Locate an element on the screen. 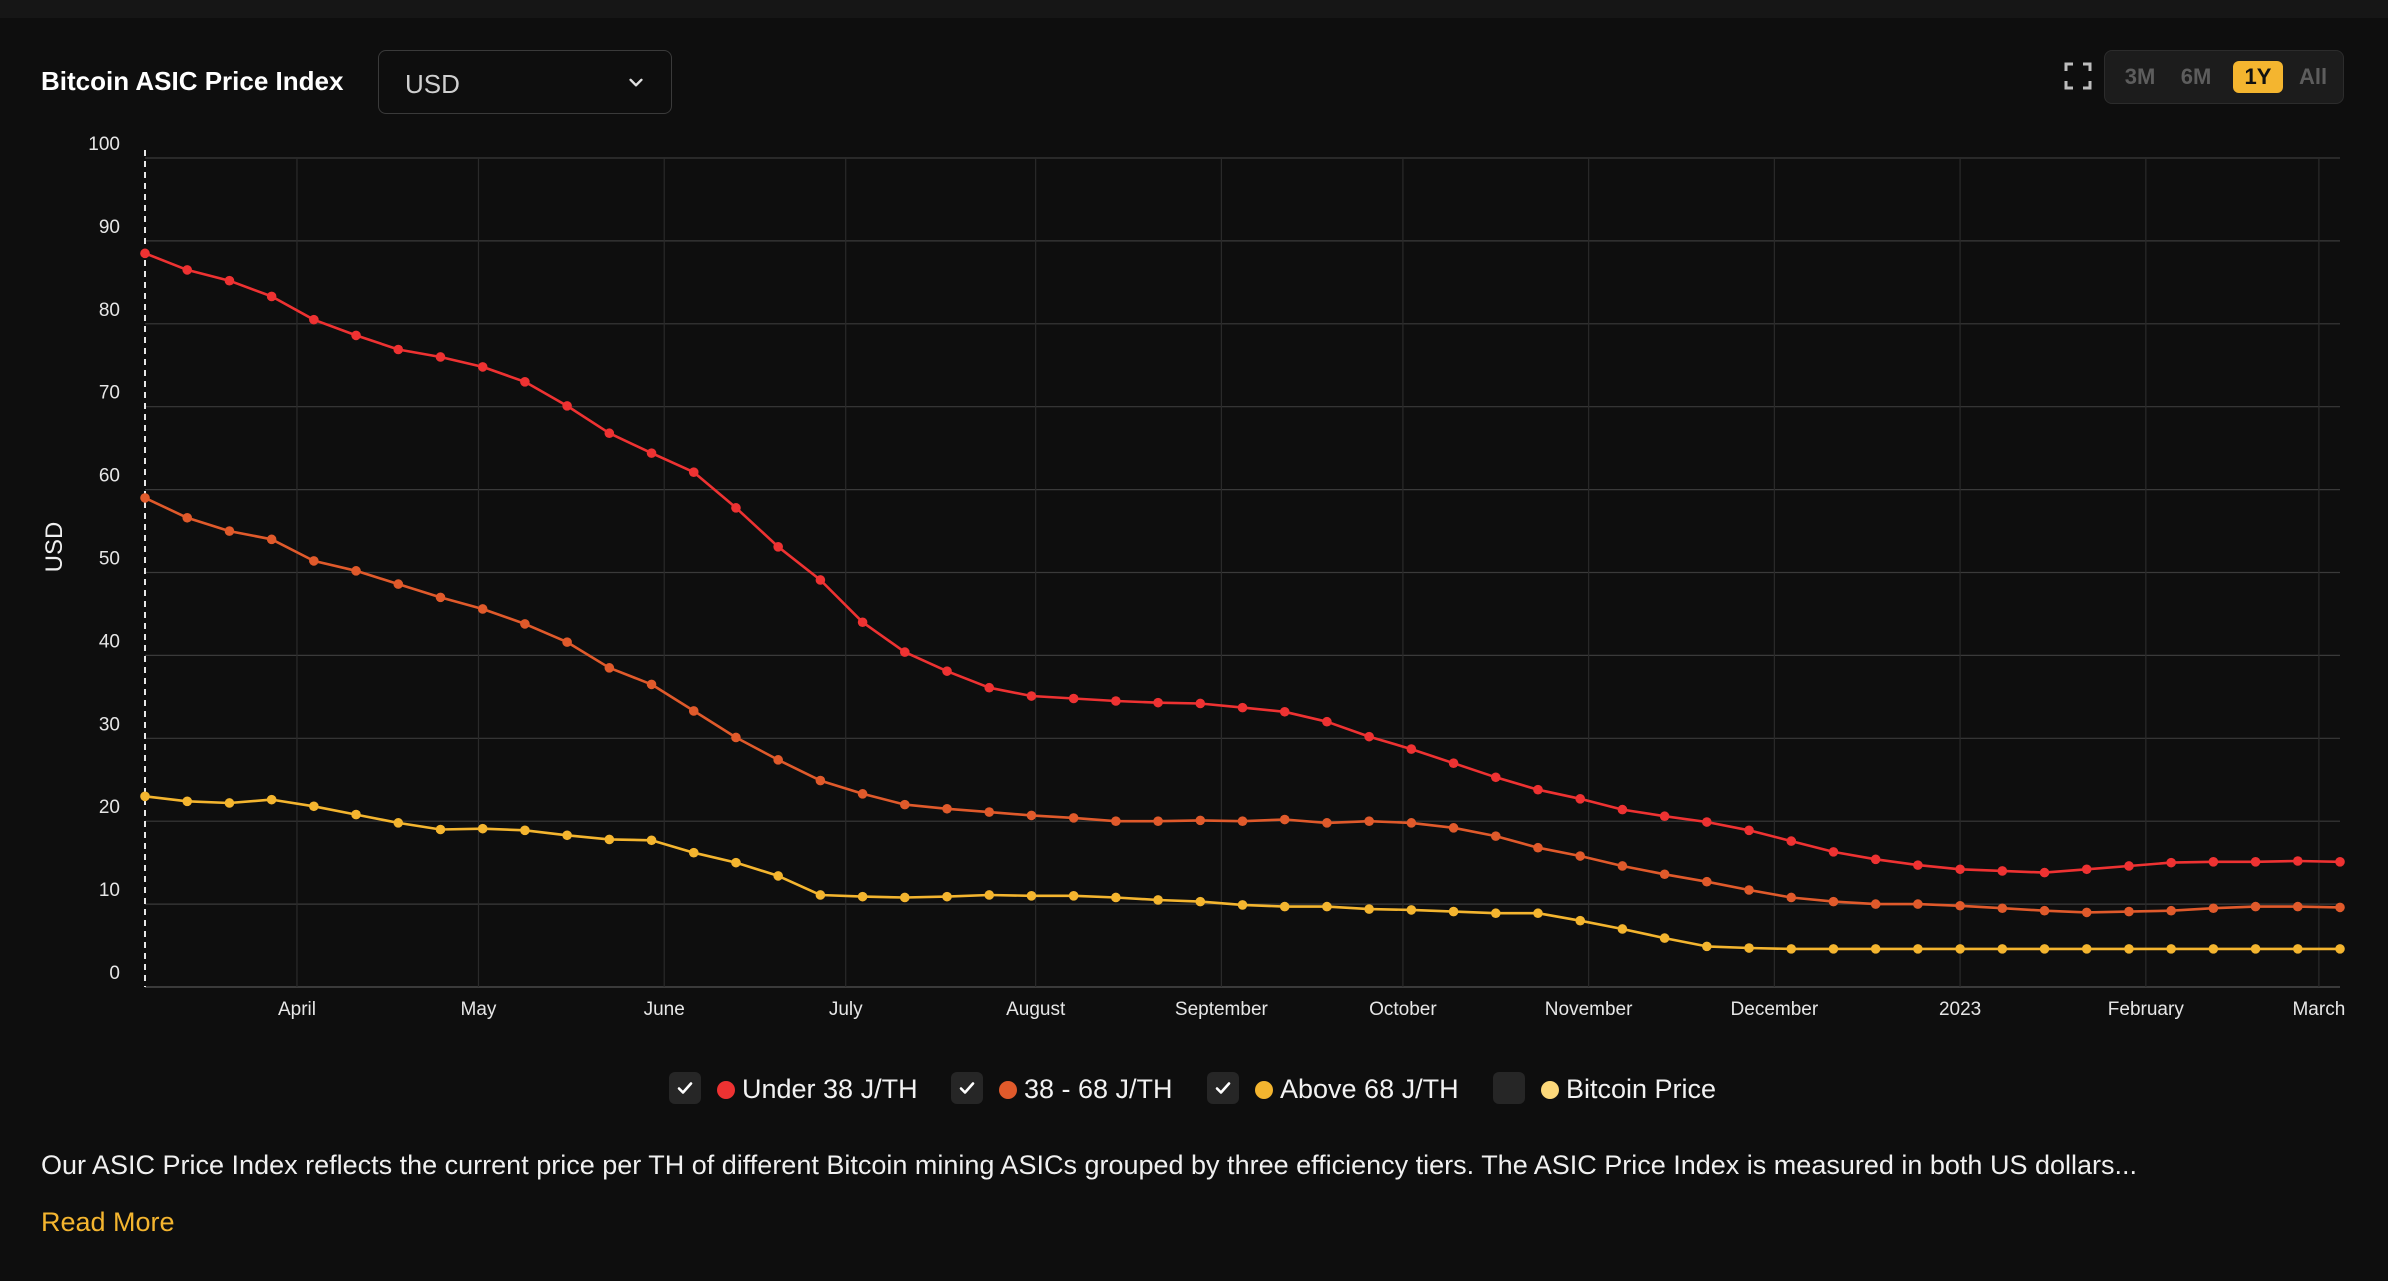  currency-select: USD is located at coordinates (525, 82).